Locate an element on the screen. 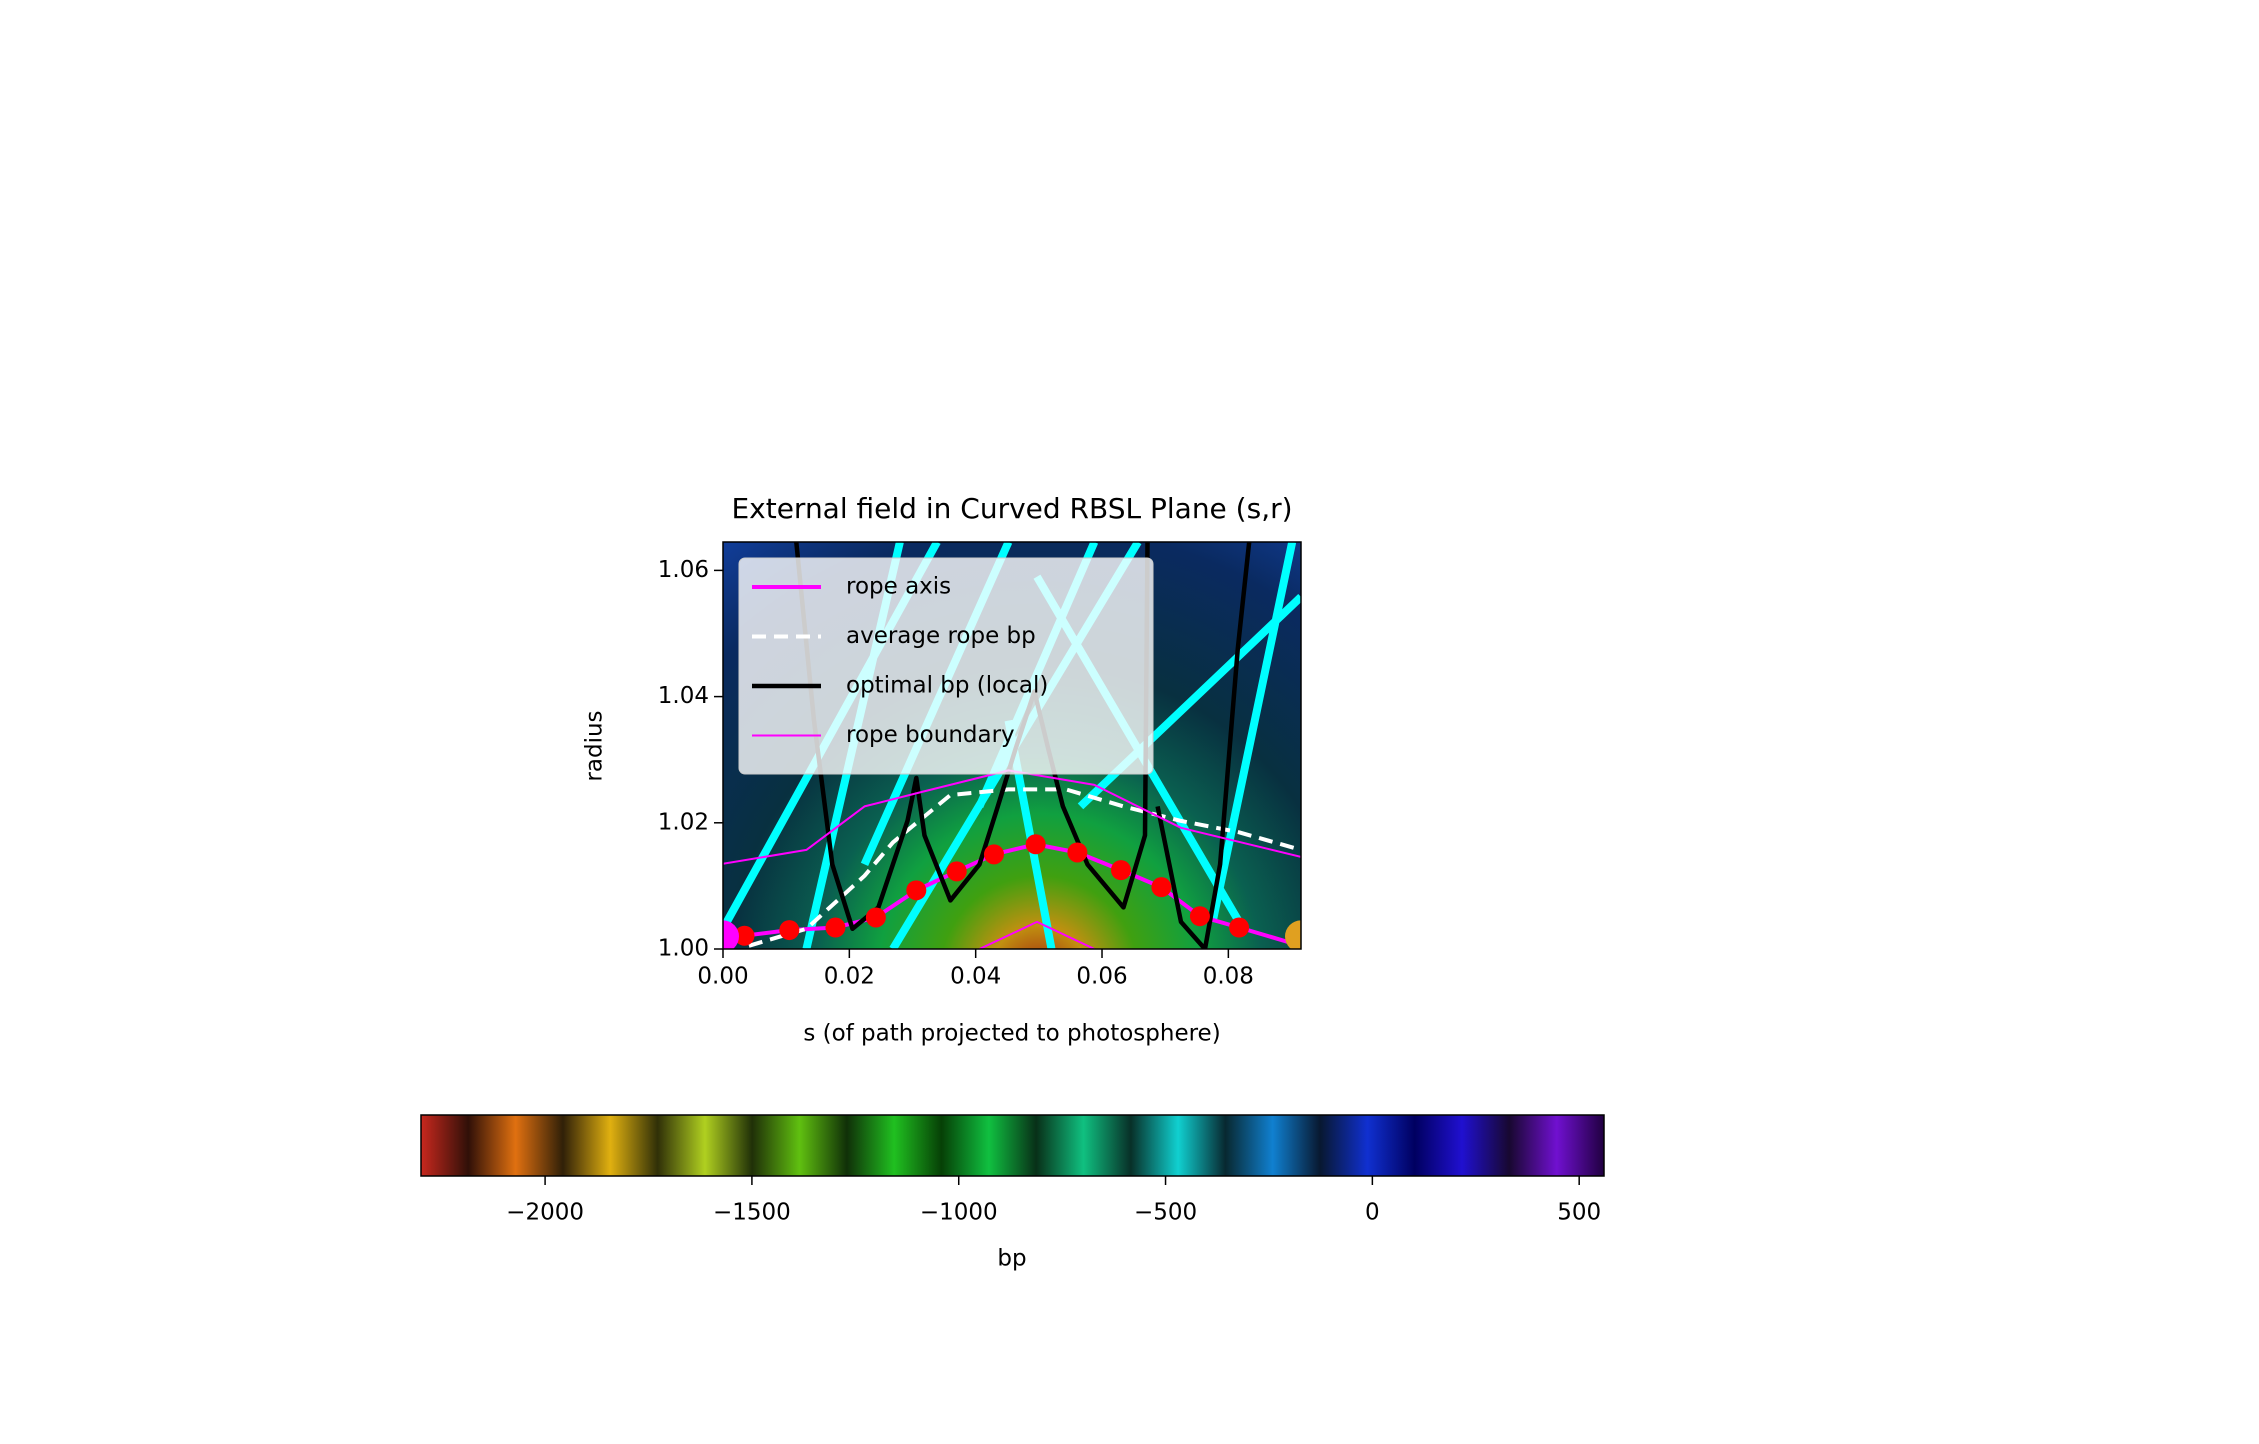 Image resolution: width=2259 pixels, height=1444 pixels. y-tick-label: 1.06 is located at coordinates (683, 570).